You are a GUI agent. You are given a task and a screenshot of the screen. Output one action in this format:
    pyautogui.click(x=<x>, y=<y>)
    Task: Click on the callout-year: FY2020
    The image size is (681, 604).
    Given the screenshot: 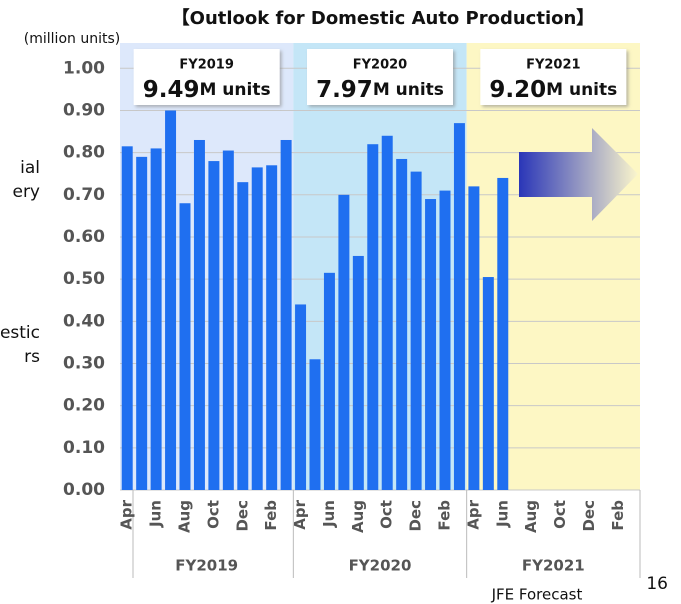 What is the action you would take?
    pyautogui.click(x=380, y=65)
    